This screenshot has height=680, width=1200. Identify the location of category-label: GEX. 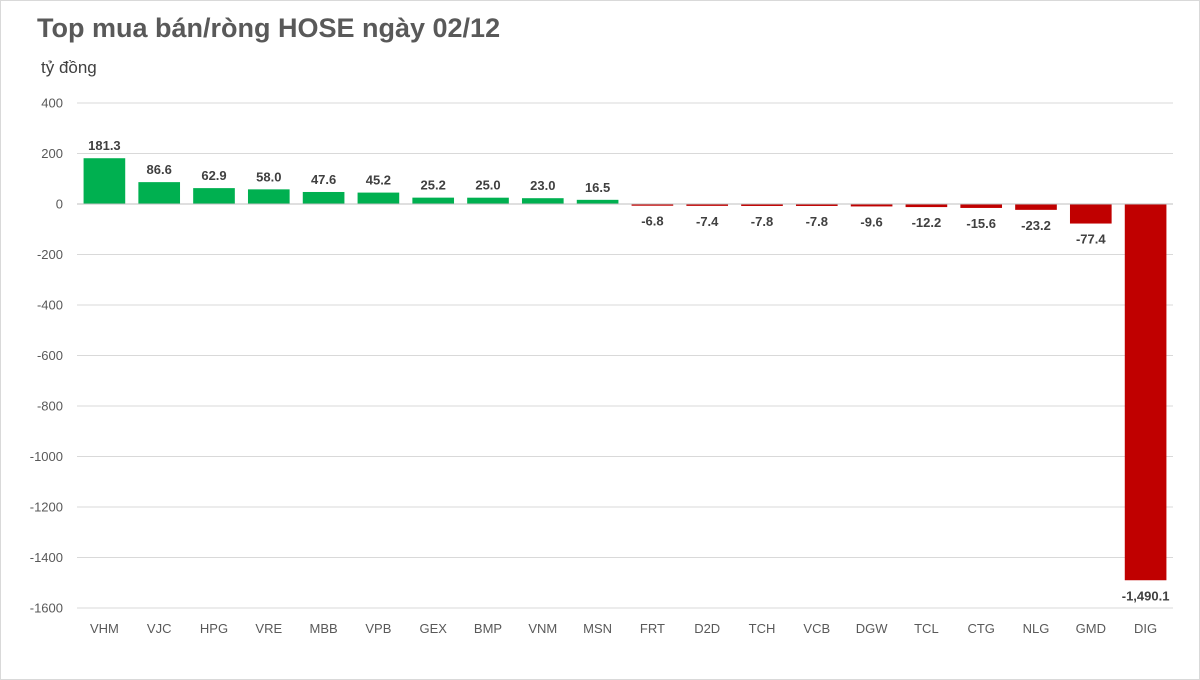
(433, 628).